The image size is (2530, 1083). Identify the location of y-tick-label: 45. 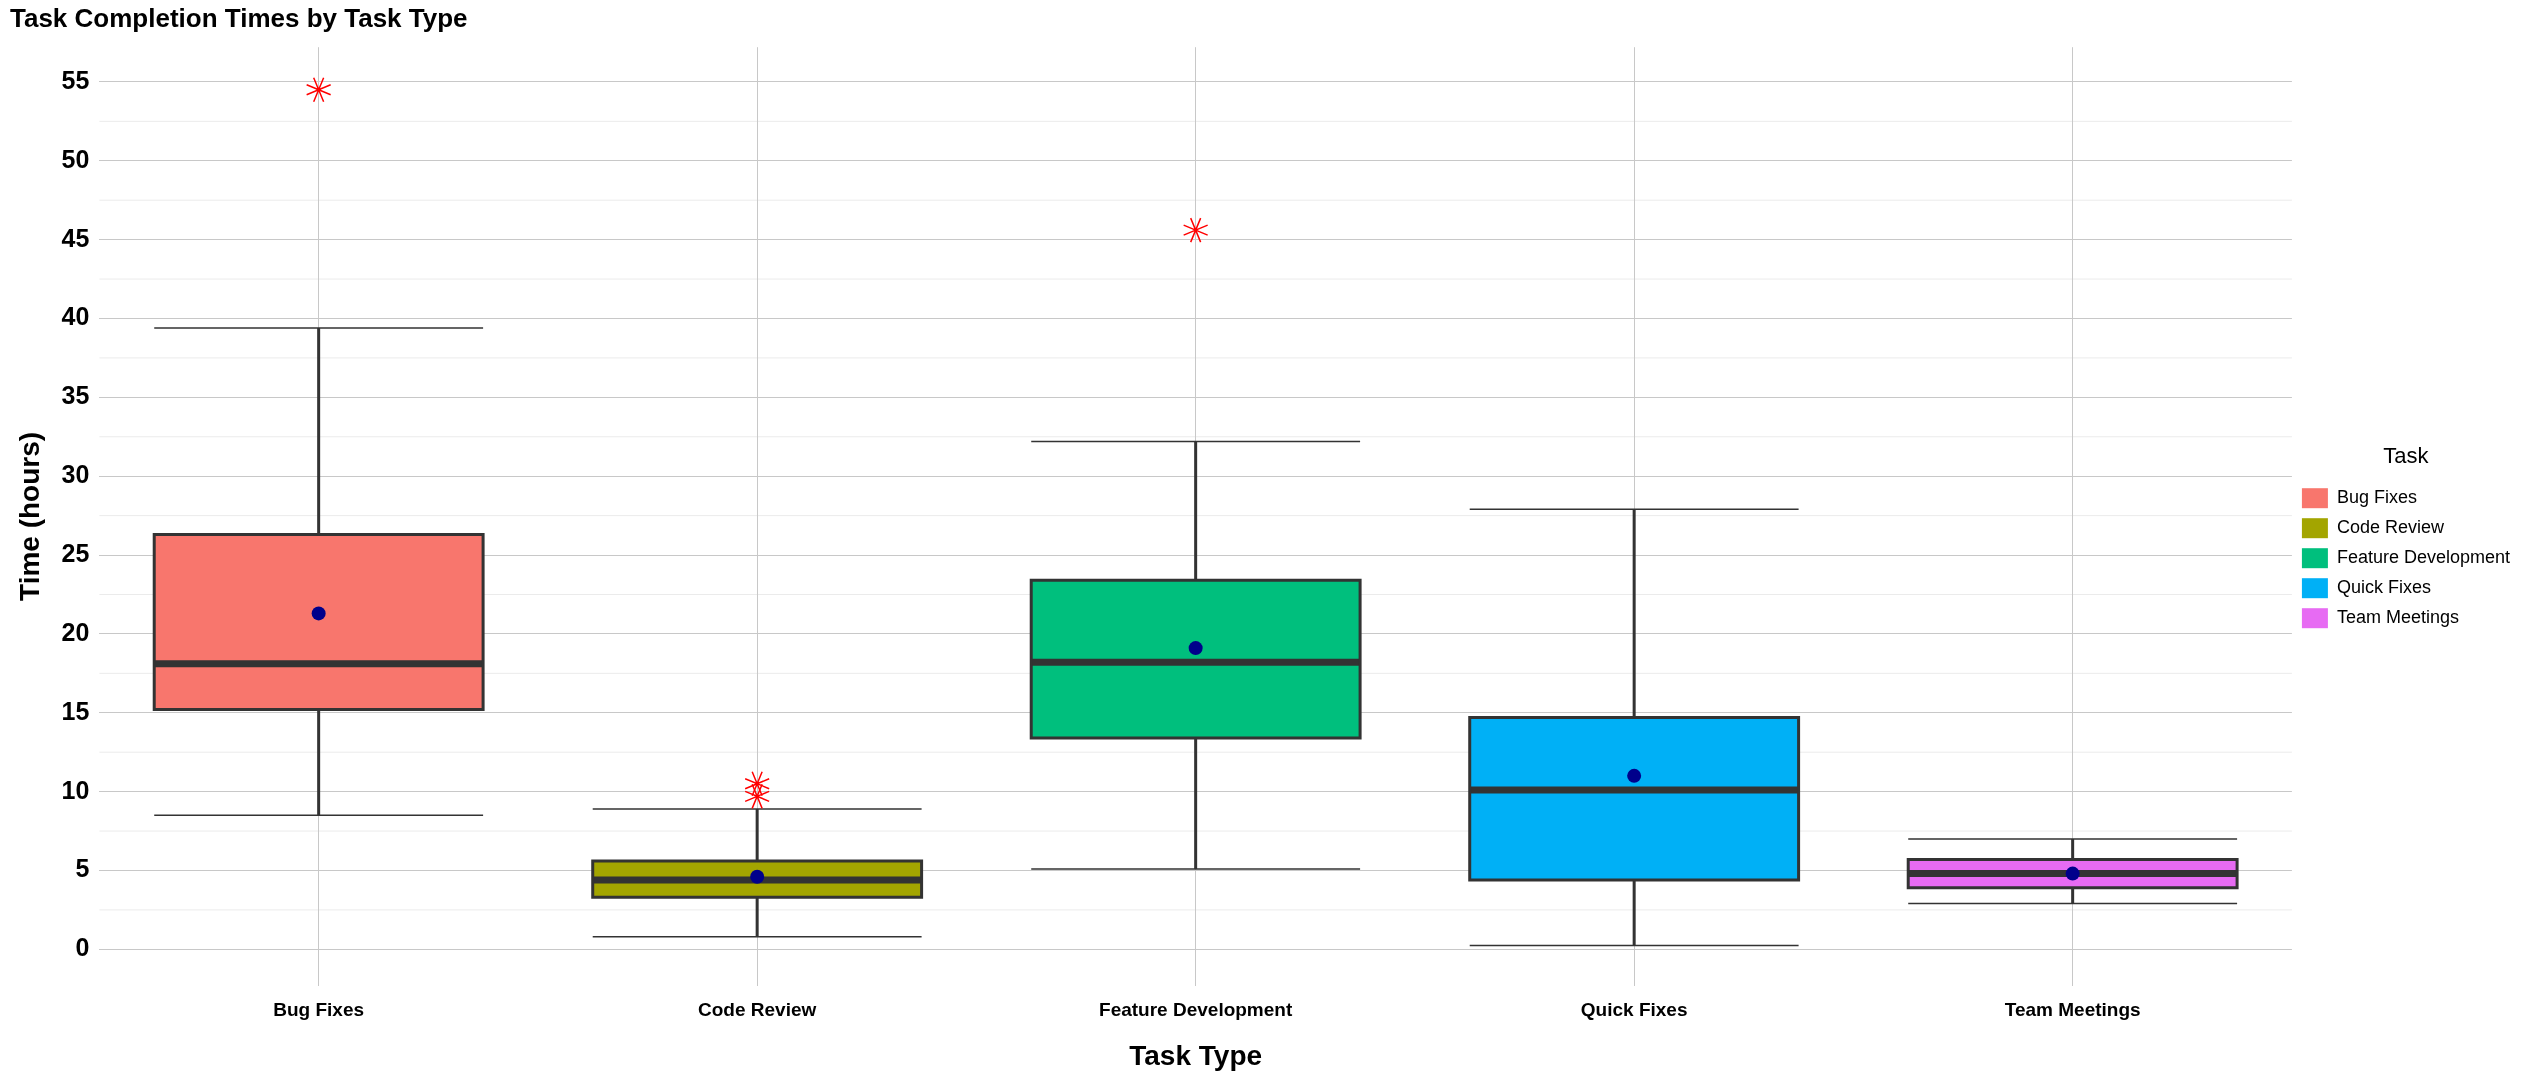
(75, 237).